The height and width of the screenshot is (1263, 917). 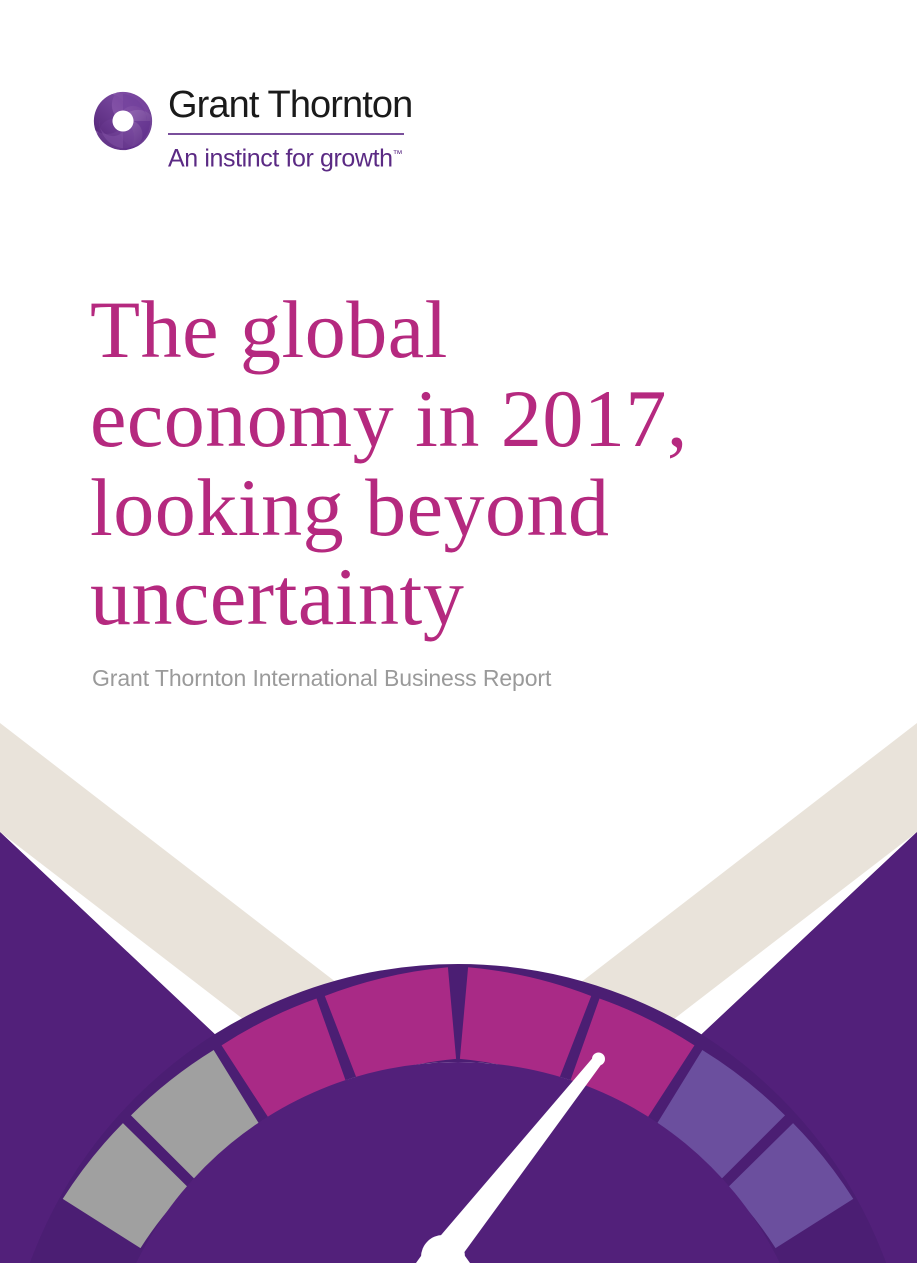 I want to click on logo-tagline-container: An instinct for growth™, so click(x=300, y=156).